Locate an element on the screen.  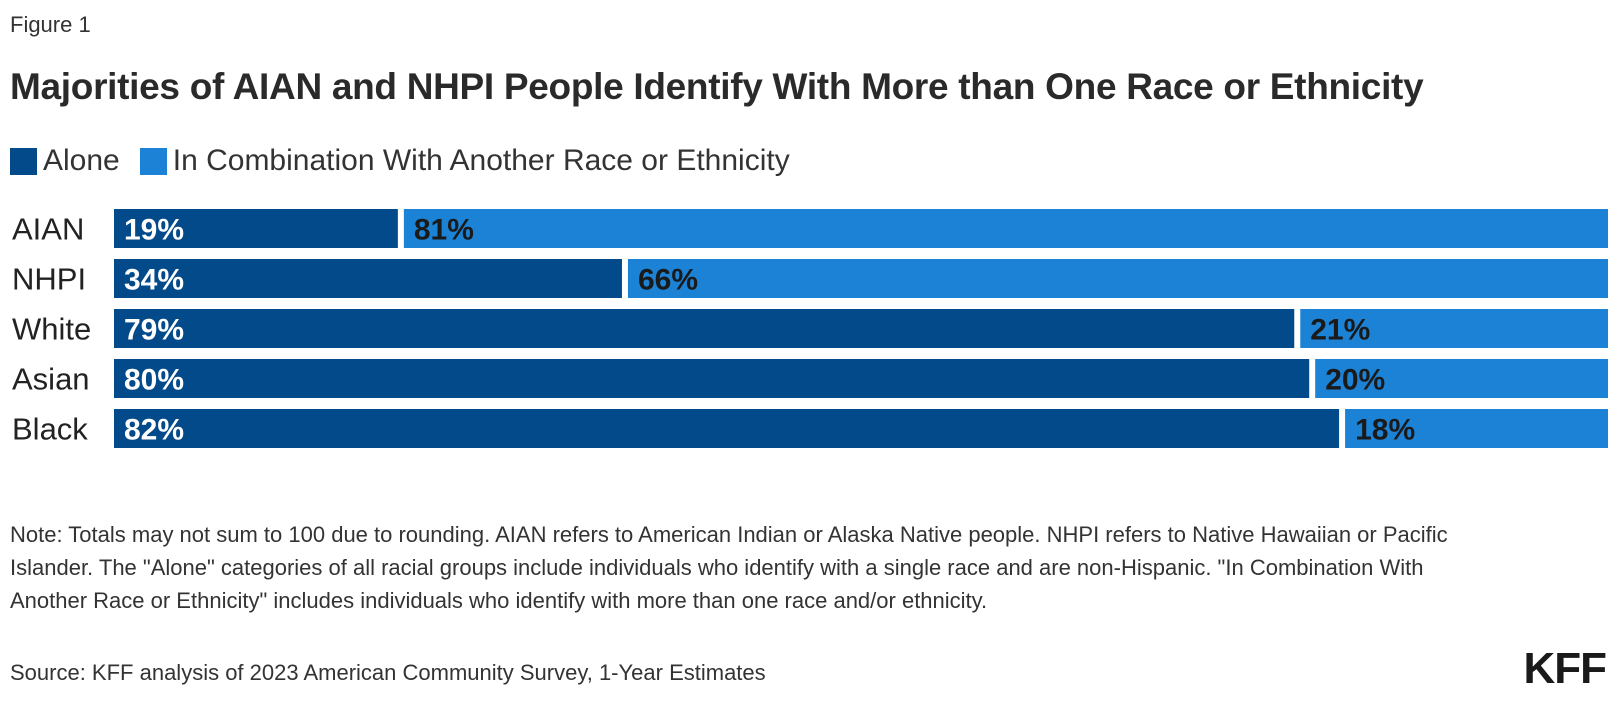
data-label-white-alone: 79% is located at coordinates (154, 330).